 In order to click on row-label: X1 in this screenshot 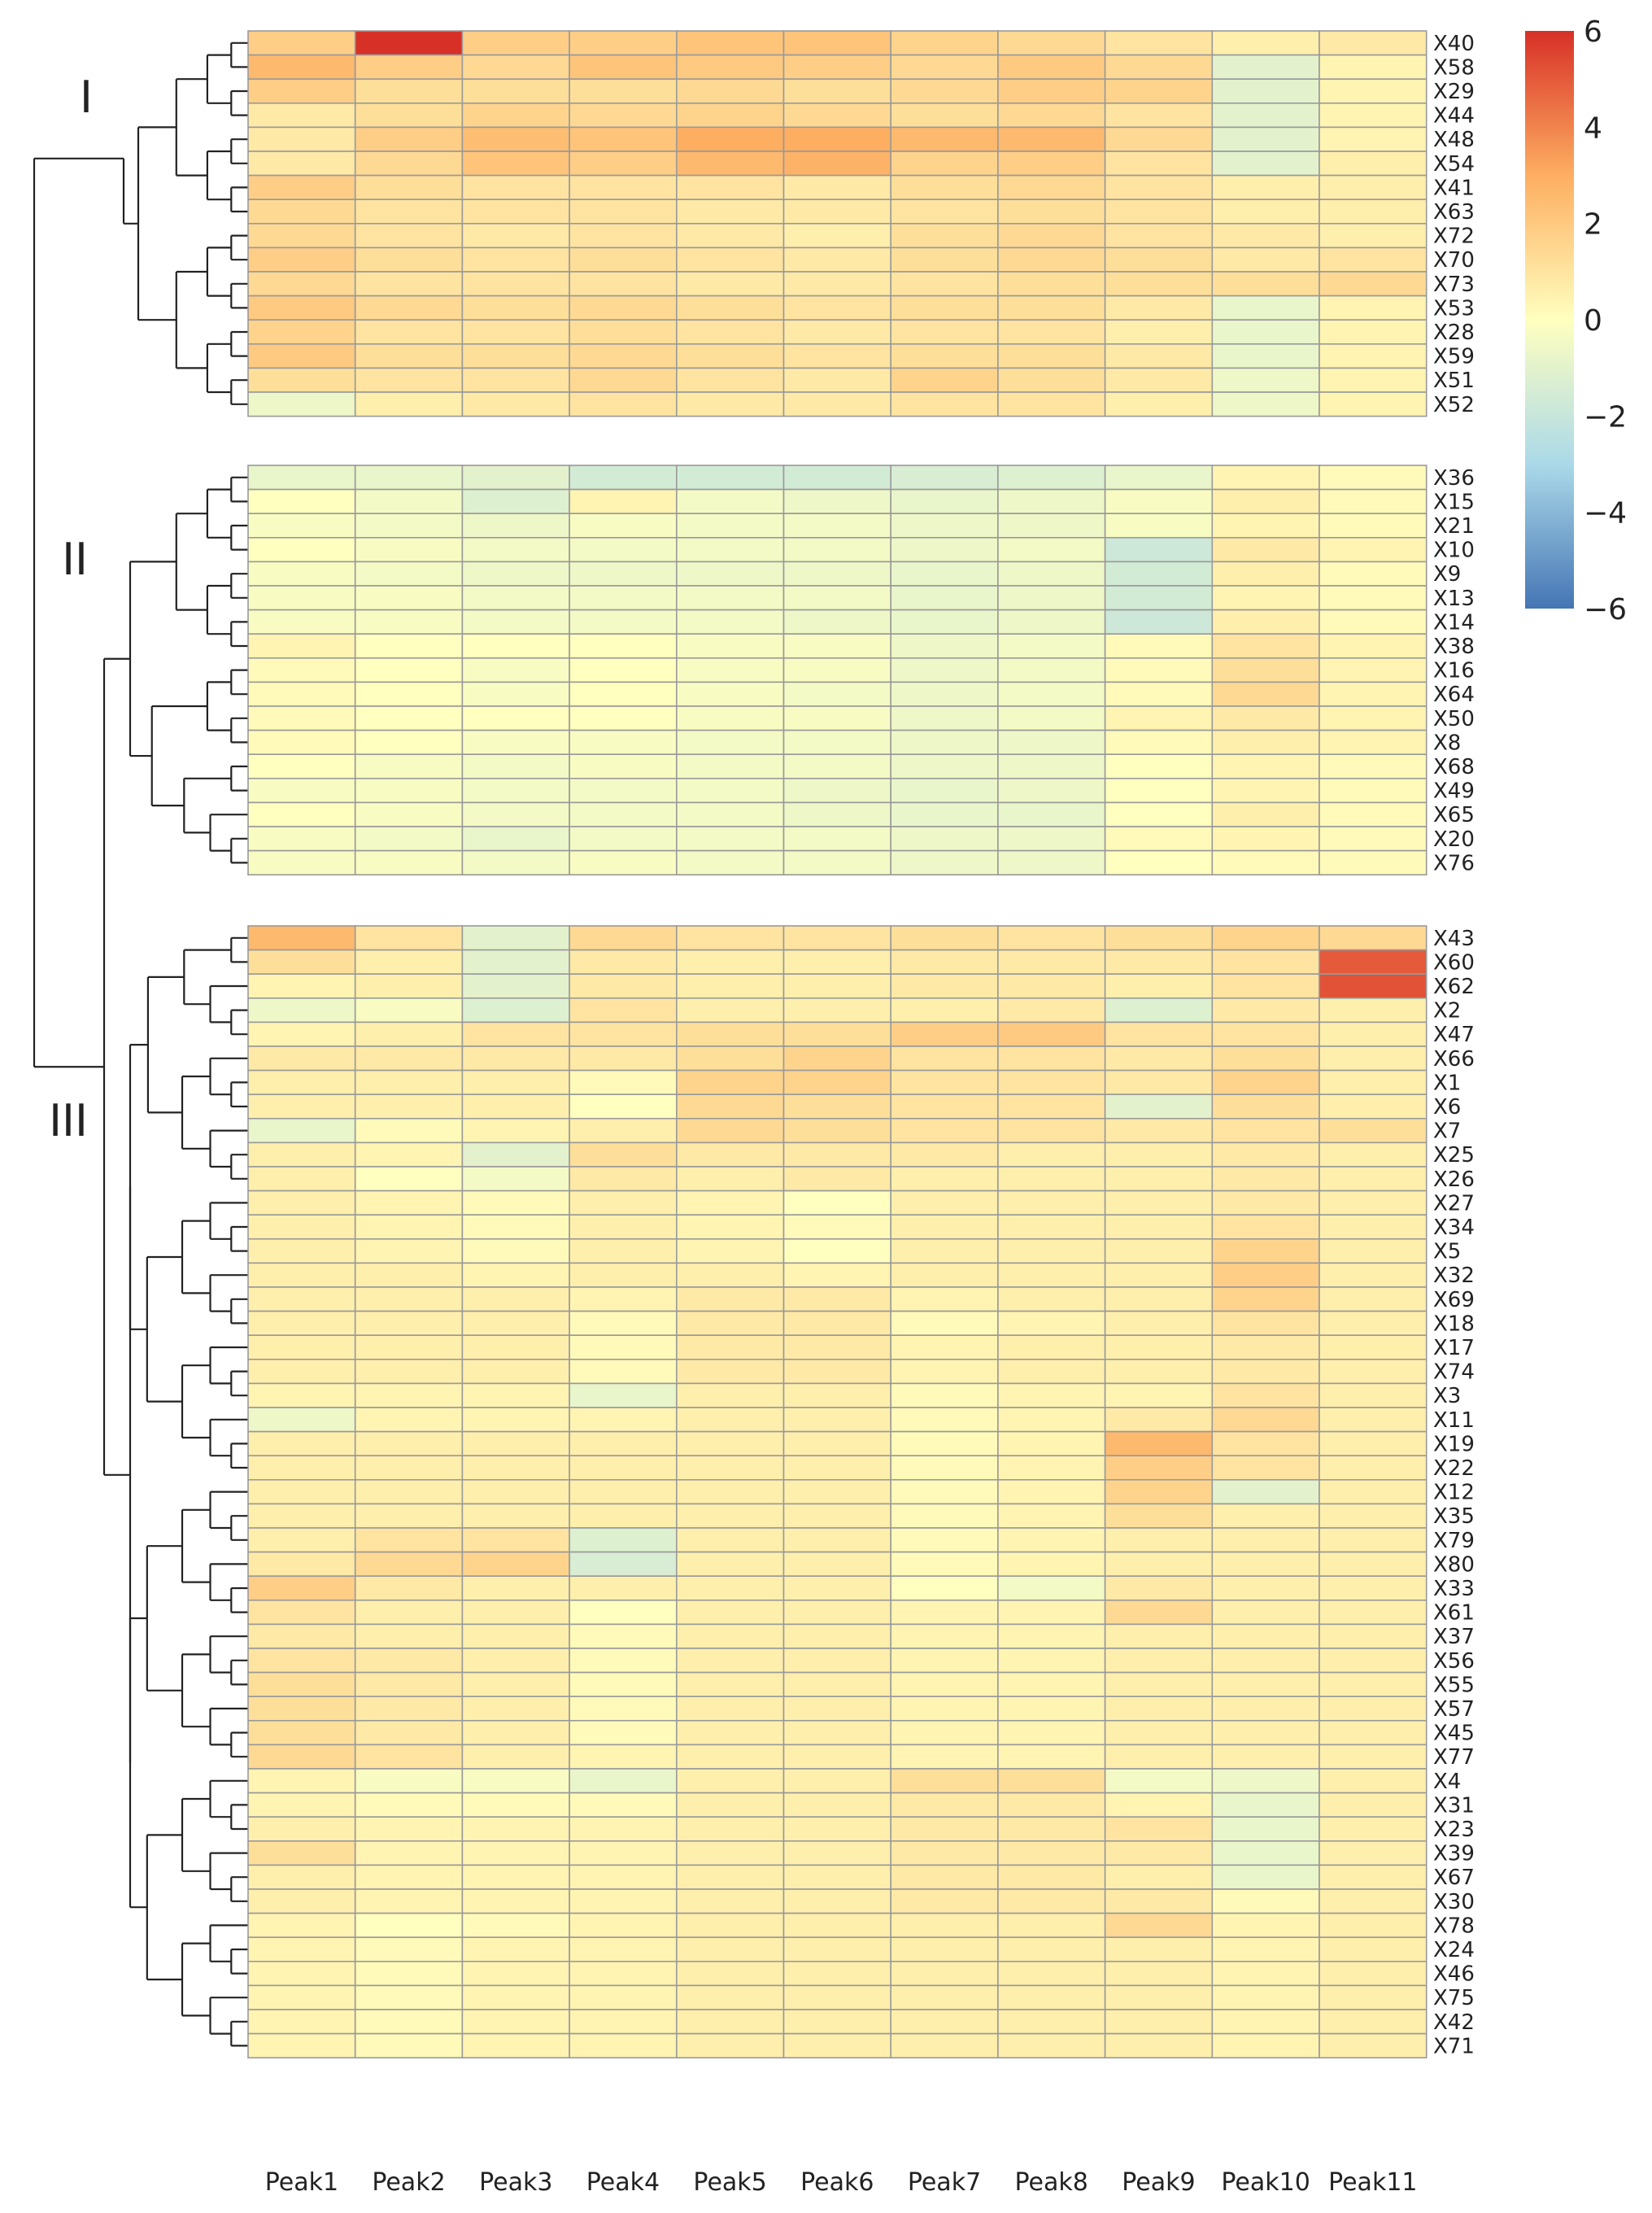, I will do `click(1447, 1083)`.